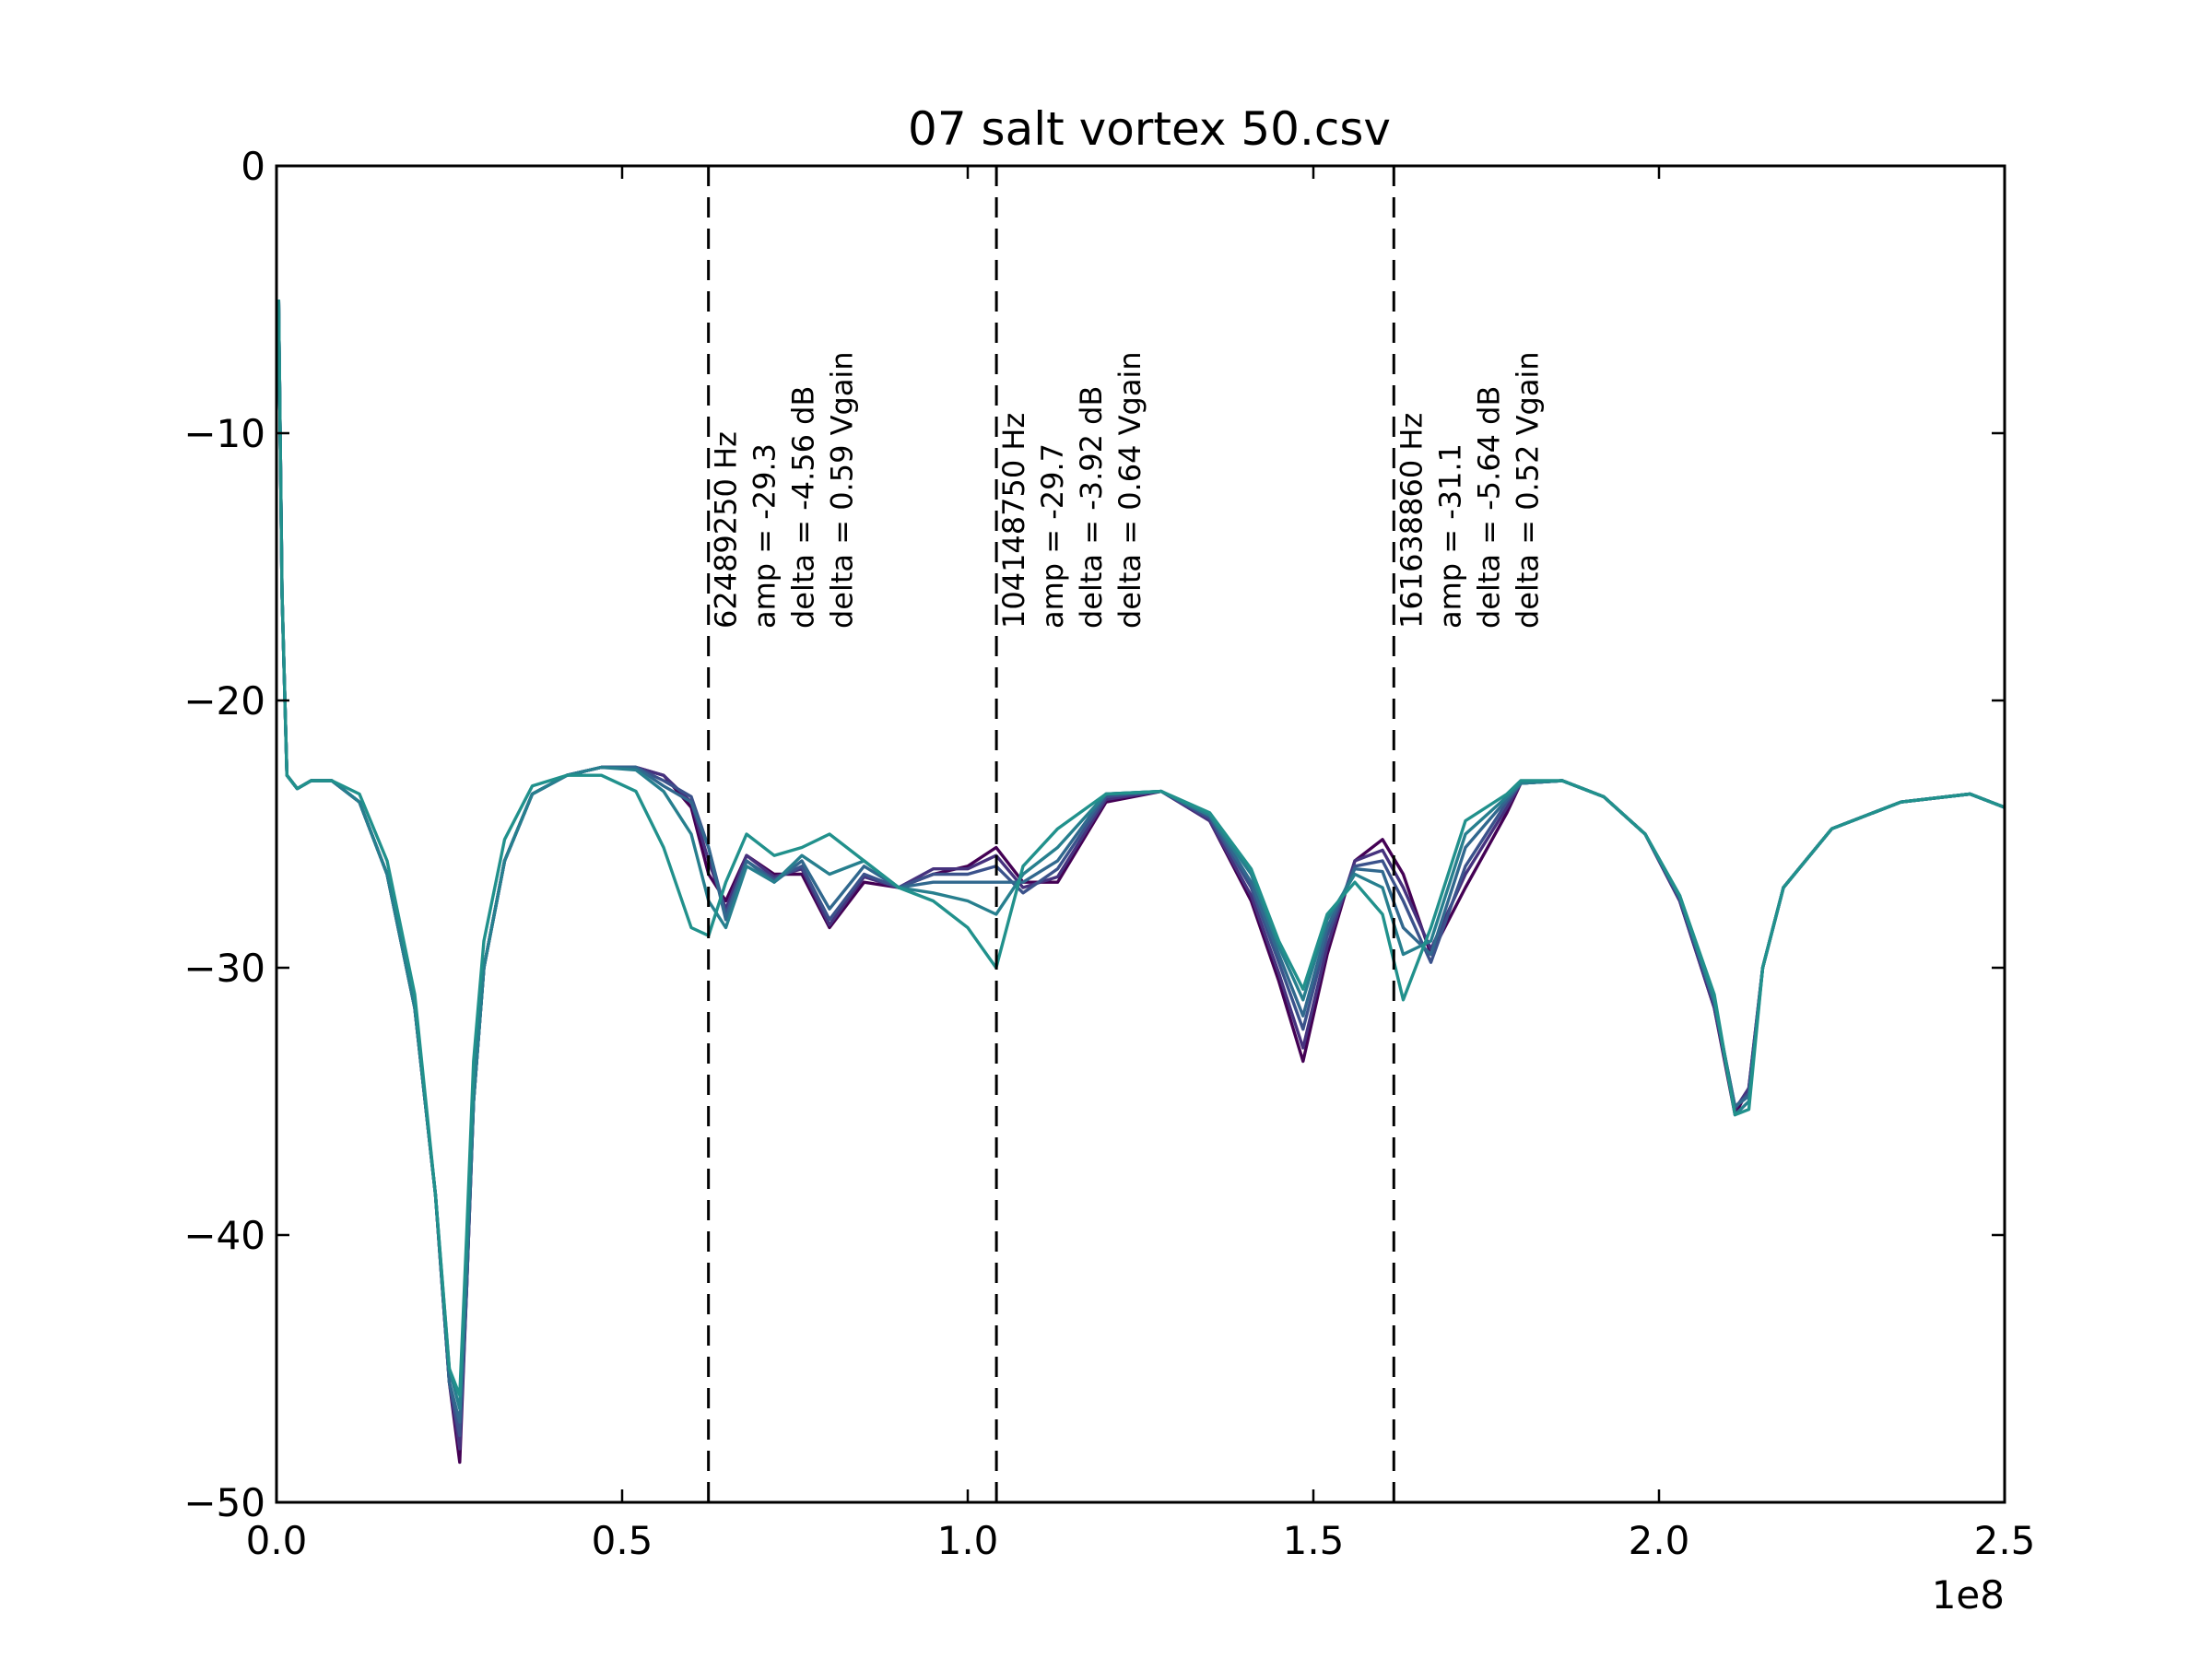  What do you see at coordinates (2005, 1540) in the screenshot?
I see `x-tick-label-6: 2.5` at bounding box center [2005, 1540].